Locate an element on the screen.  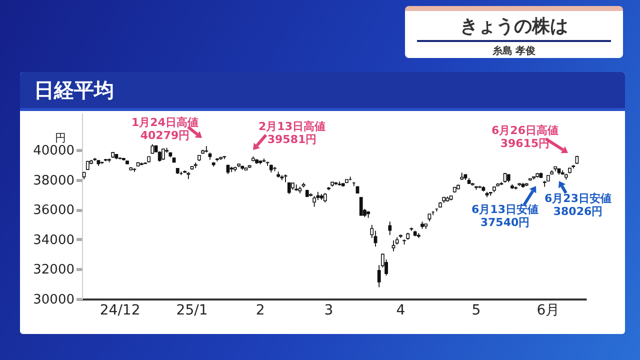
y-tick-label: 36000 is located at coordinates (53, 210).